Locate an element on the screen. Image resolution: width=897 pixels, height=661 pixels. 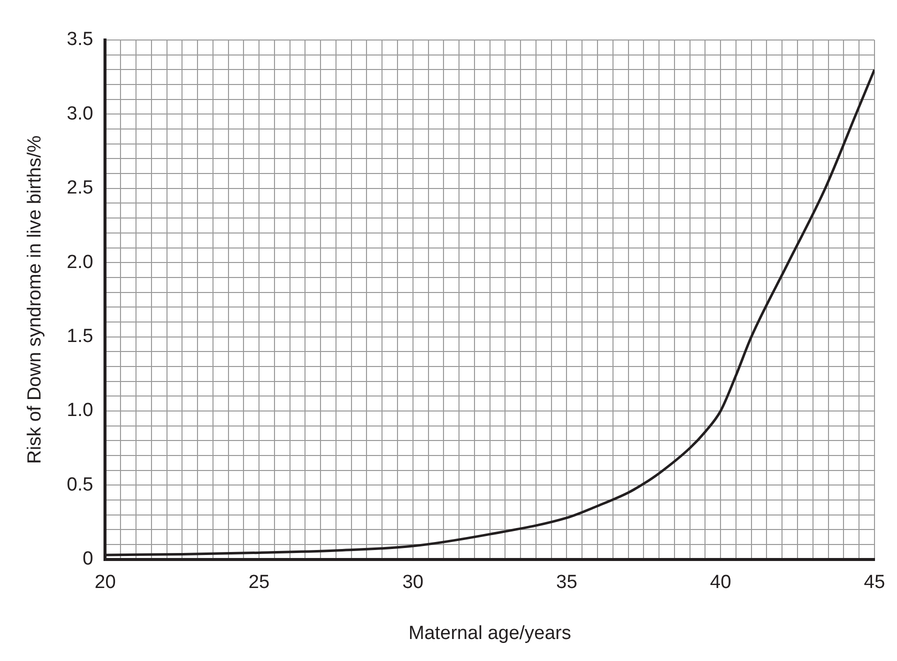
y-tick-label: 2.0 is located at coordinates (80, 262).